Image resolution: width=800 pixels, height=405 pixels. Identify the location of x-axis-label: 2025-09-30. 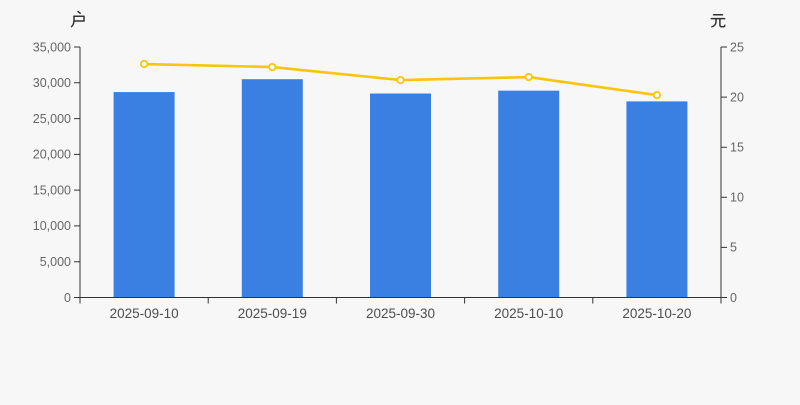
(400, 313).